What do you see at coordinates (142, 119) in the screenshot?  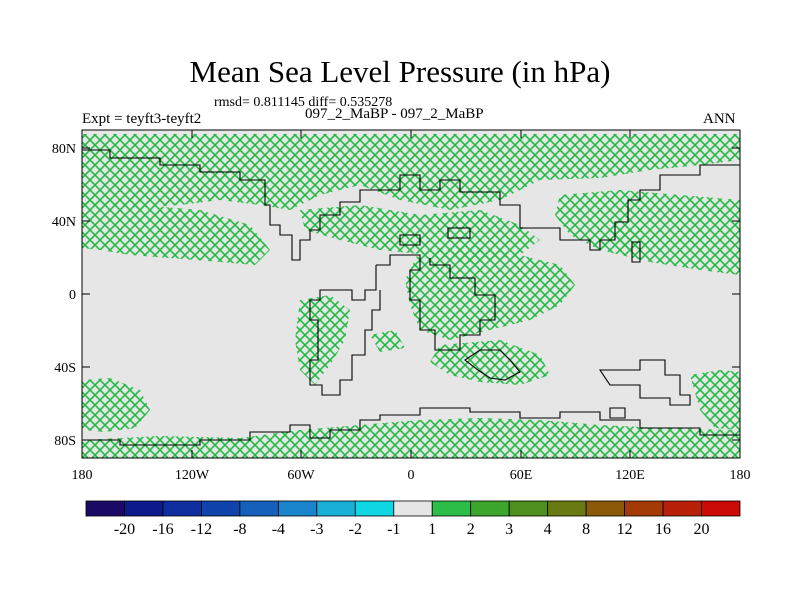 I see `experiment-label: Expt = teyft3-teyft2` at bounding box center [142, 119].